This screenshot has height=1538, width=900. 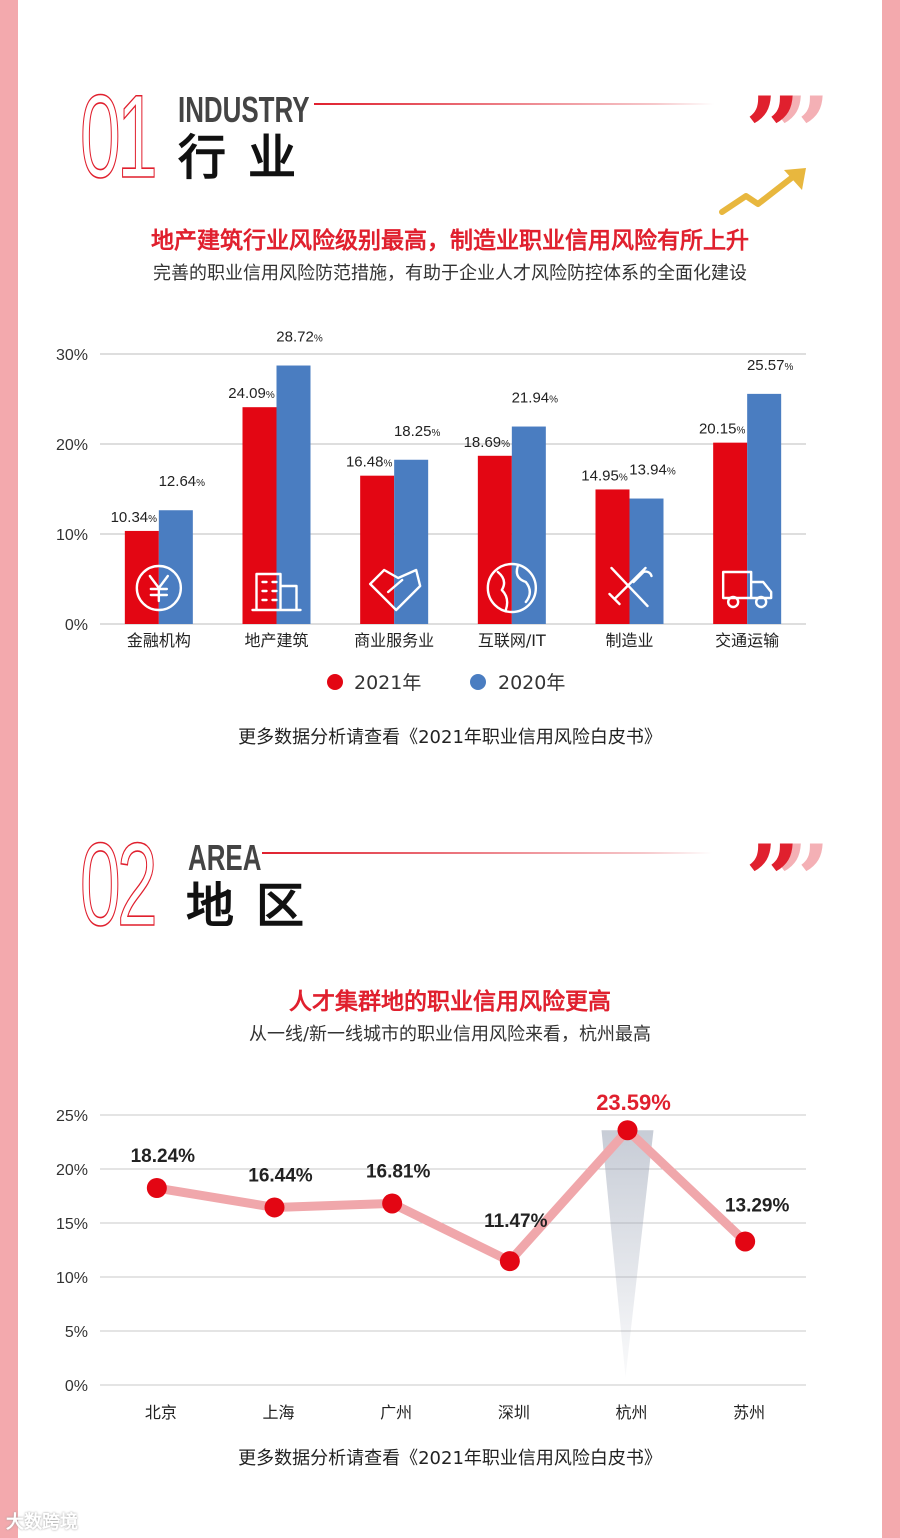 What do you see at coordinates (335, 682) in the screenshot?
I see `legend-marker-2021` at bounding box center [335, 682].